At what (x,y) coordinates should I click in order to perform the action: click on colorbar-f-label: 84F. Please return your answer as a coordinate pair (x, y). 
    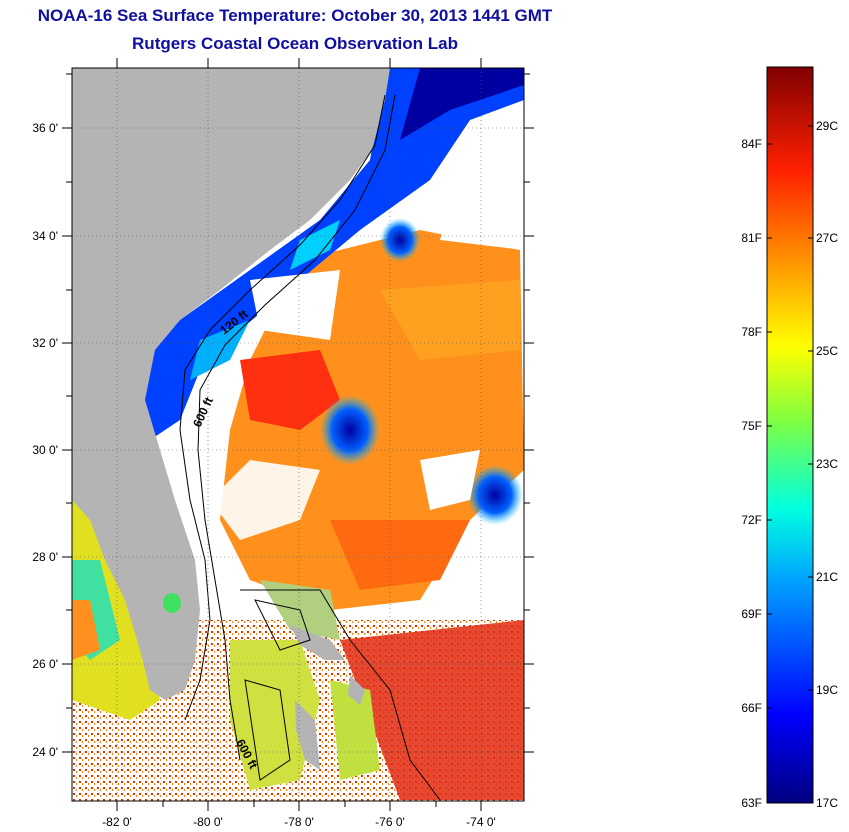
    Looking at the image, I should click on (751, 144).